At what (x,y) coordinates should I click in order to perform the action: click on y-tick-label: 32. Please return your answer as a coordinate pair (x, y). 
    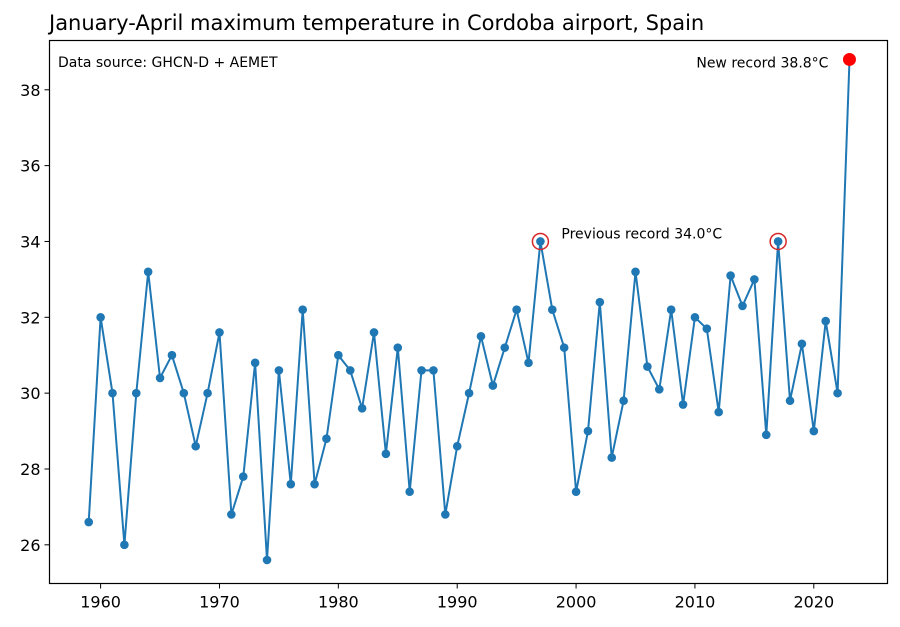
    Looking at the image, I should click on (30, 317).